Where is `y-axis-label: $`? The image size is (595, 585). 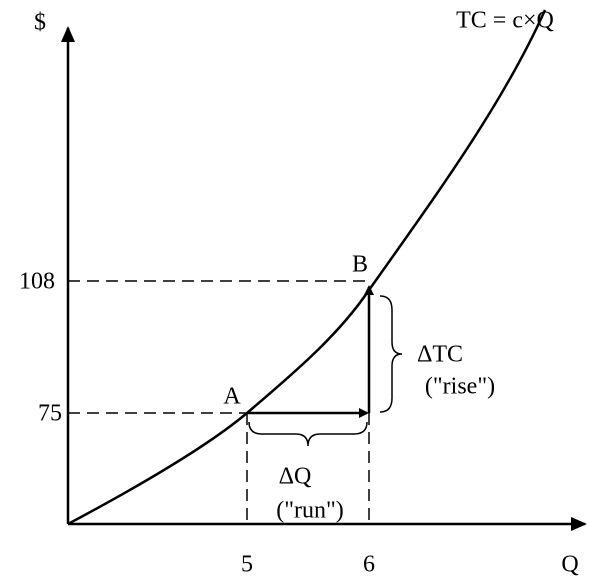 y-axis-label: $ is located at coordinates (40, 23).